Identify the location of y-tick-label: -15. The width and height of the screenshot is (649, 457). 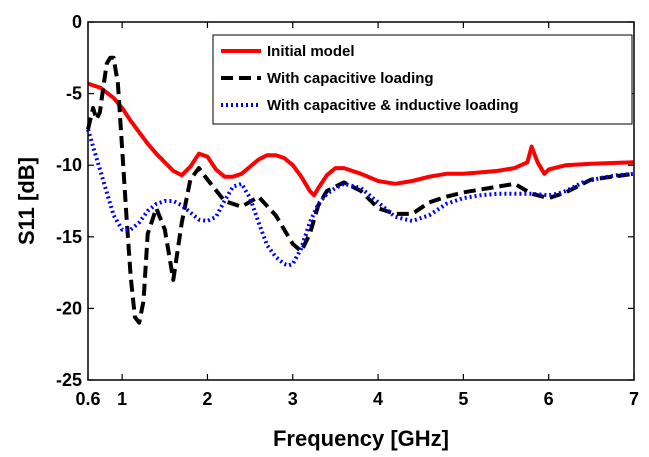
(69, 237).